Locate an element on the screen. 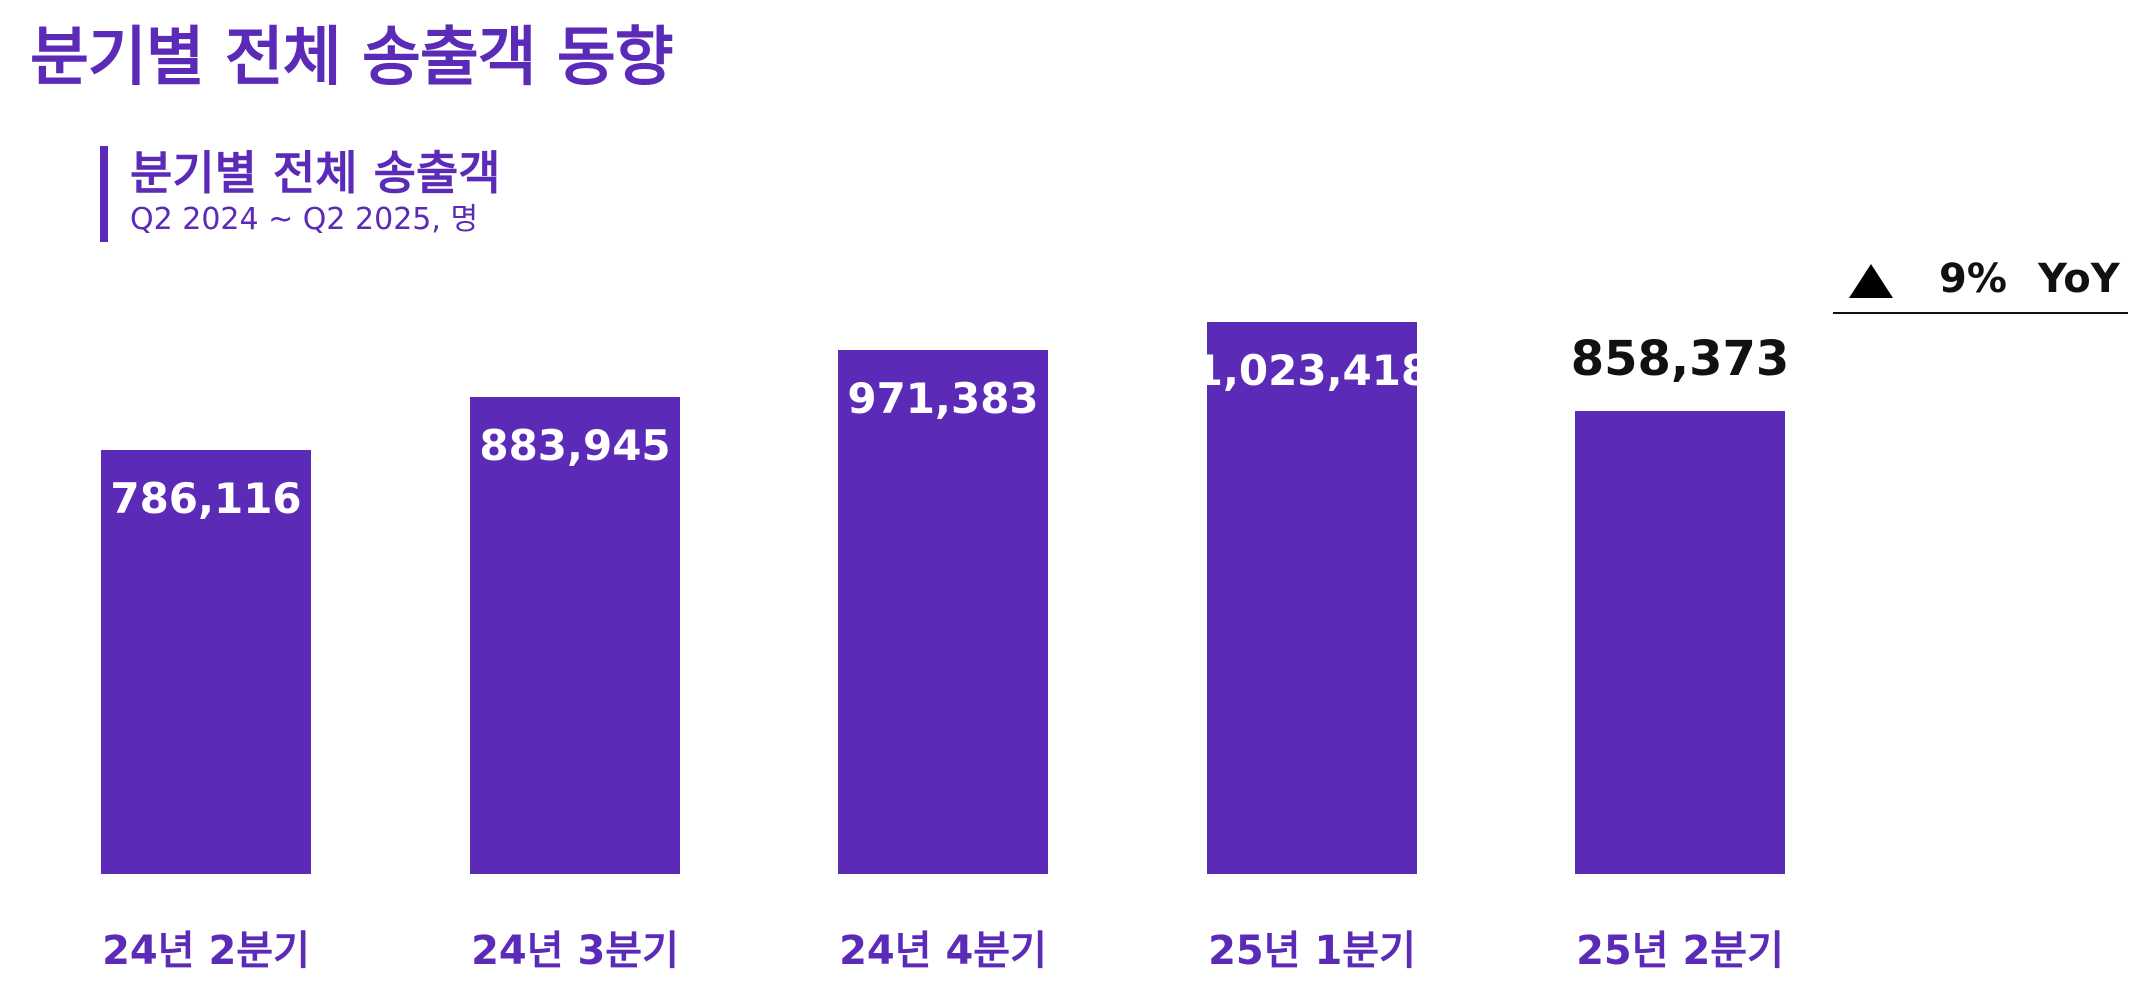 This screenshot has height=989, width=2129. chart-header: 분기별 전체 송출객 Q2 2024 ~ Q2 2025, 명 is located at coordinates (300, 194).